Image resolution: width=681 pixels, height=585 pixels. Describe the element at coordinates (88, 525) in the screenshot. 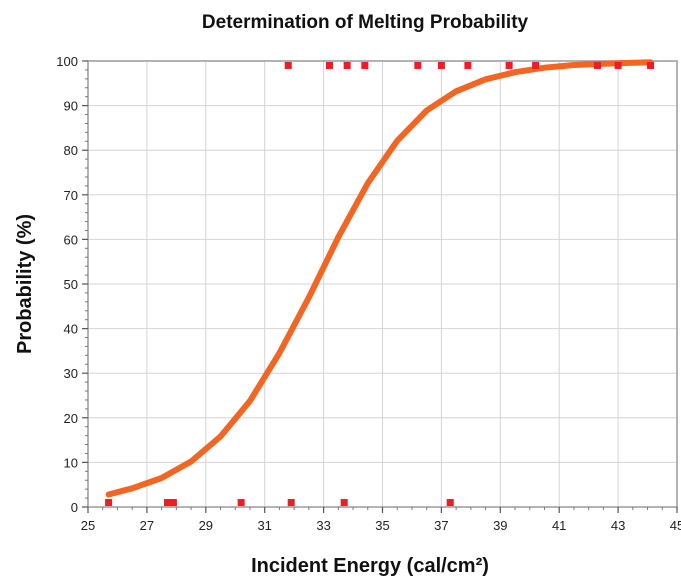

I see `x-tick-label: 25` at that location.